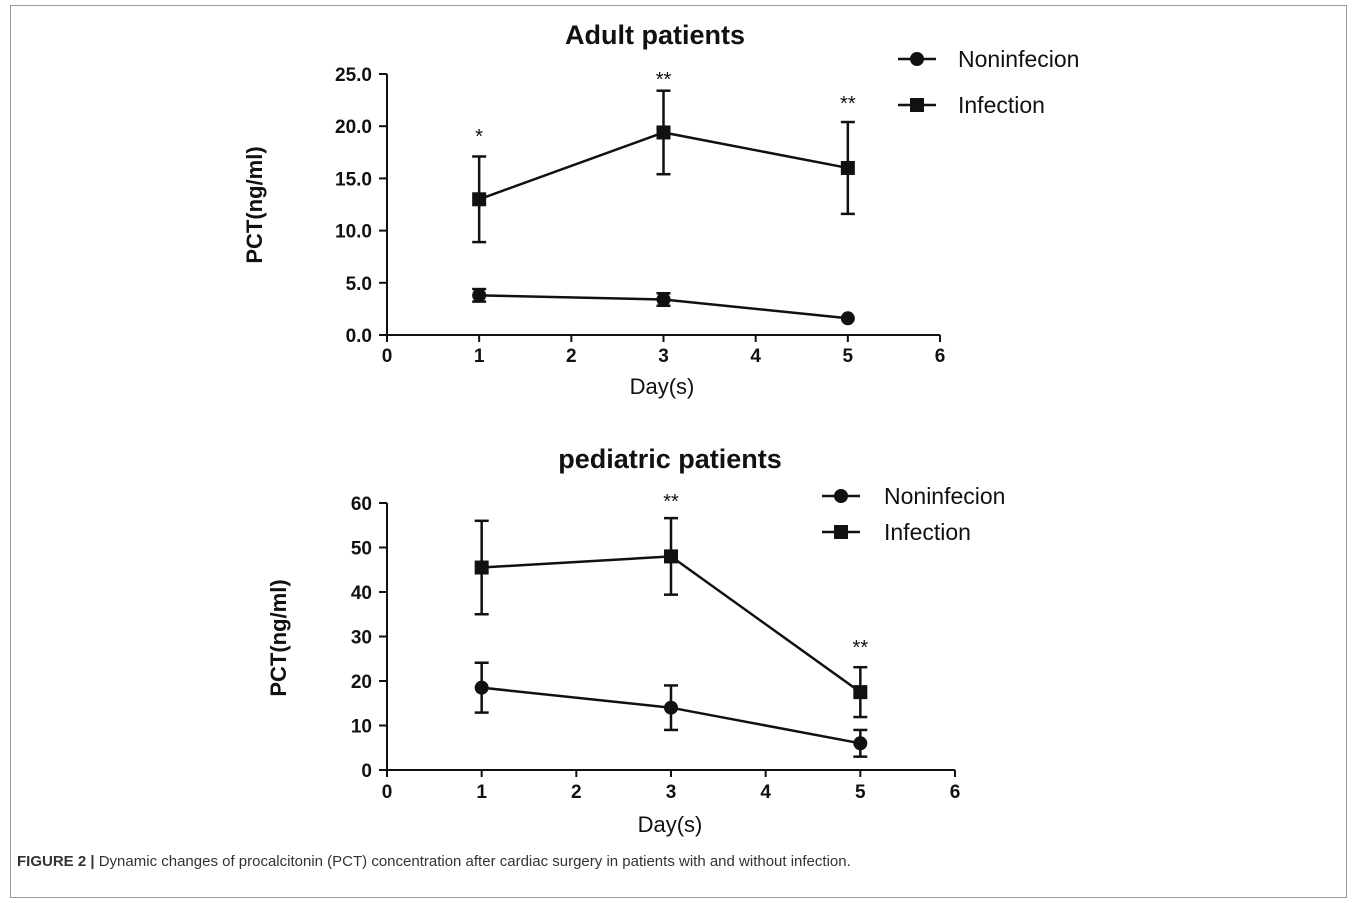 The height and width of the screenshot is (903, 1357). Describe the element at coordinates (479, 137) in the screenshot. I see `significance-mark: *` at that location.